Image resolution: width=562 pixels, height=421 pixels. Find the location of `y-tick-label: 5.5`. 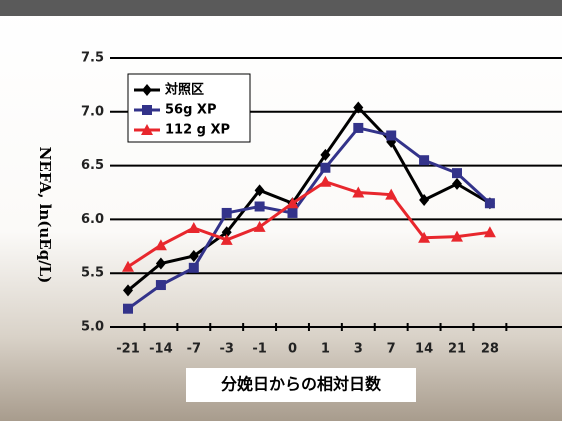

y-tick-label: 5.5 is located at coordinates (92, 273).